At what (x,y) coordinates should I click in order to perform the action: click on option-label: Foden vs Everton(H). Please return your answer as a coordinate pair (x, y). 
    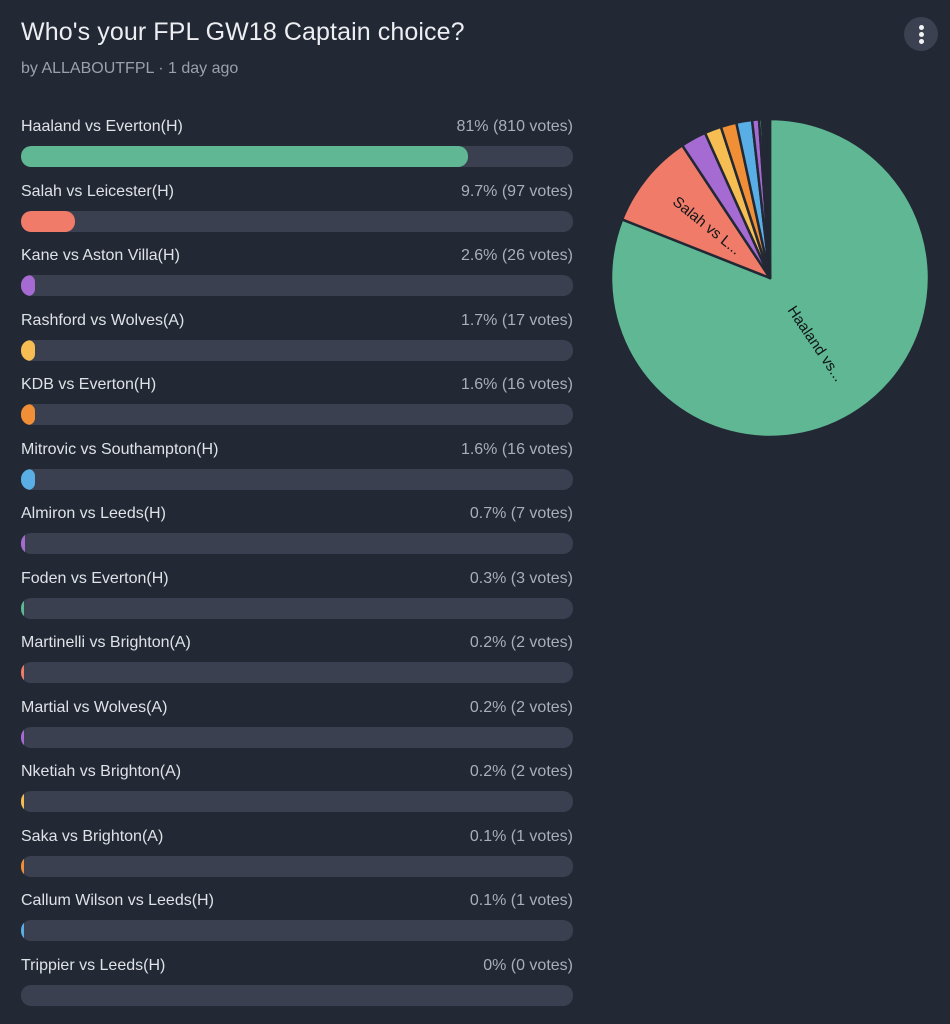
    Looking at the image, I should click on (95, 578).